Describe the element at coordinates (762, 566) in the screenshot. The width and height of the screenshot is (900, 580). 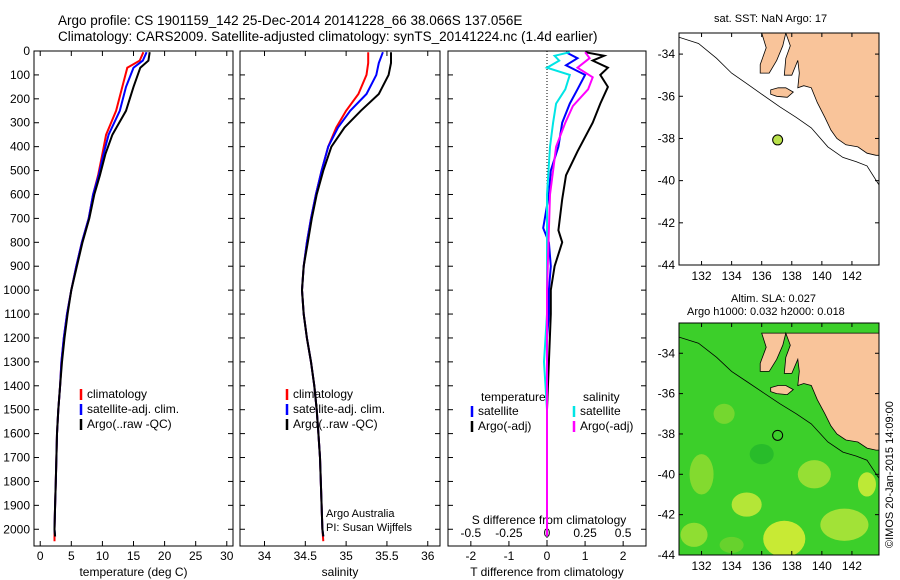
I see `x-tick-label: 136` at that location.